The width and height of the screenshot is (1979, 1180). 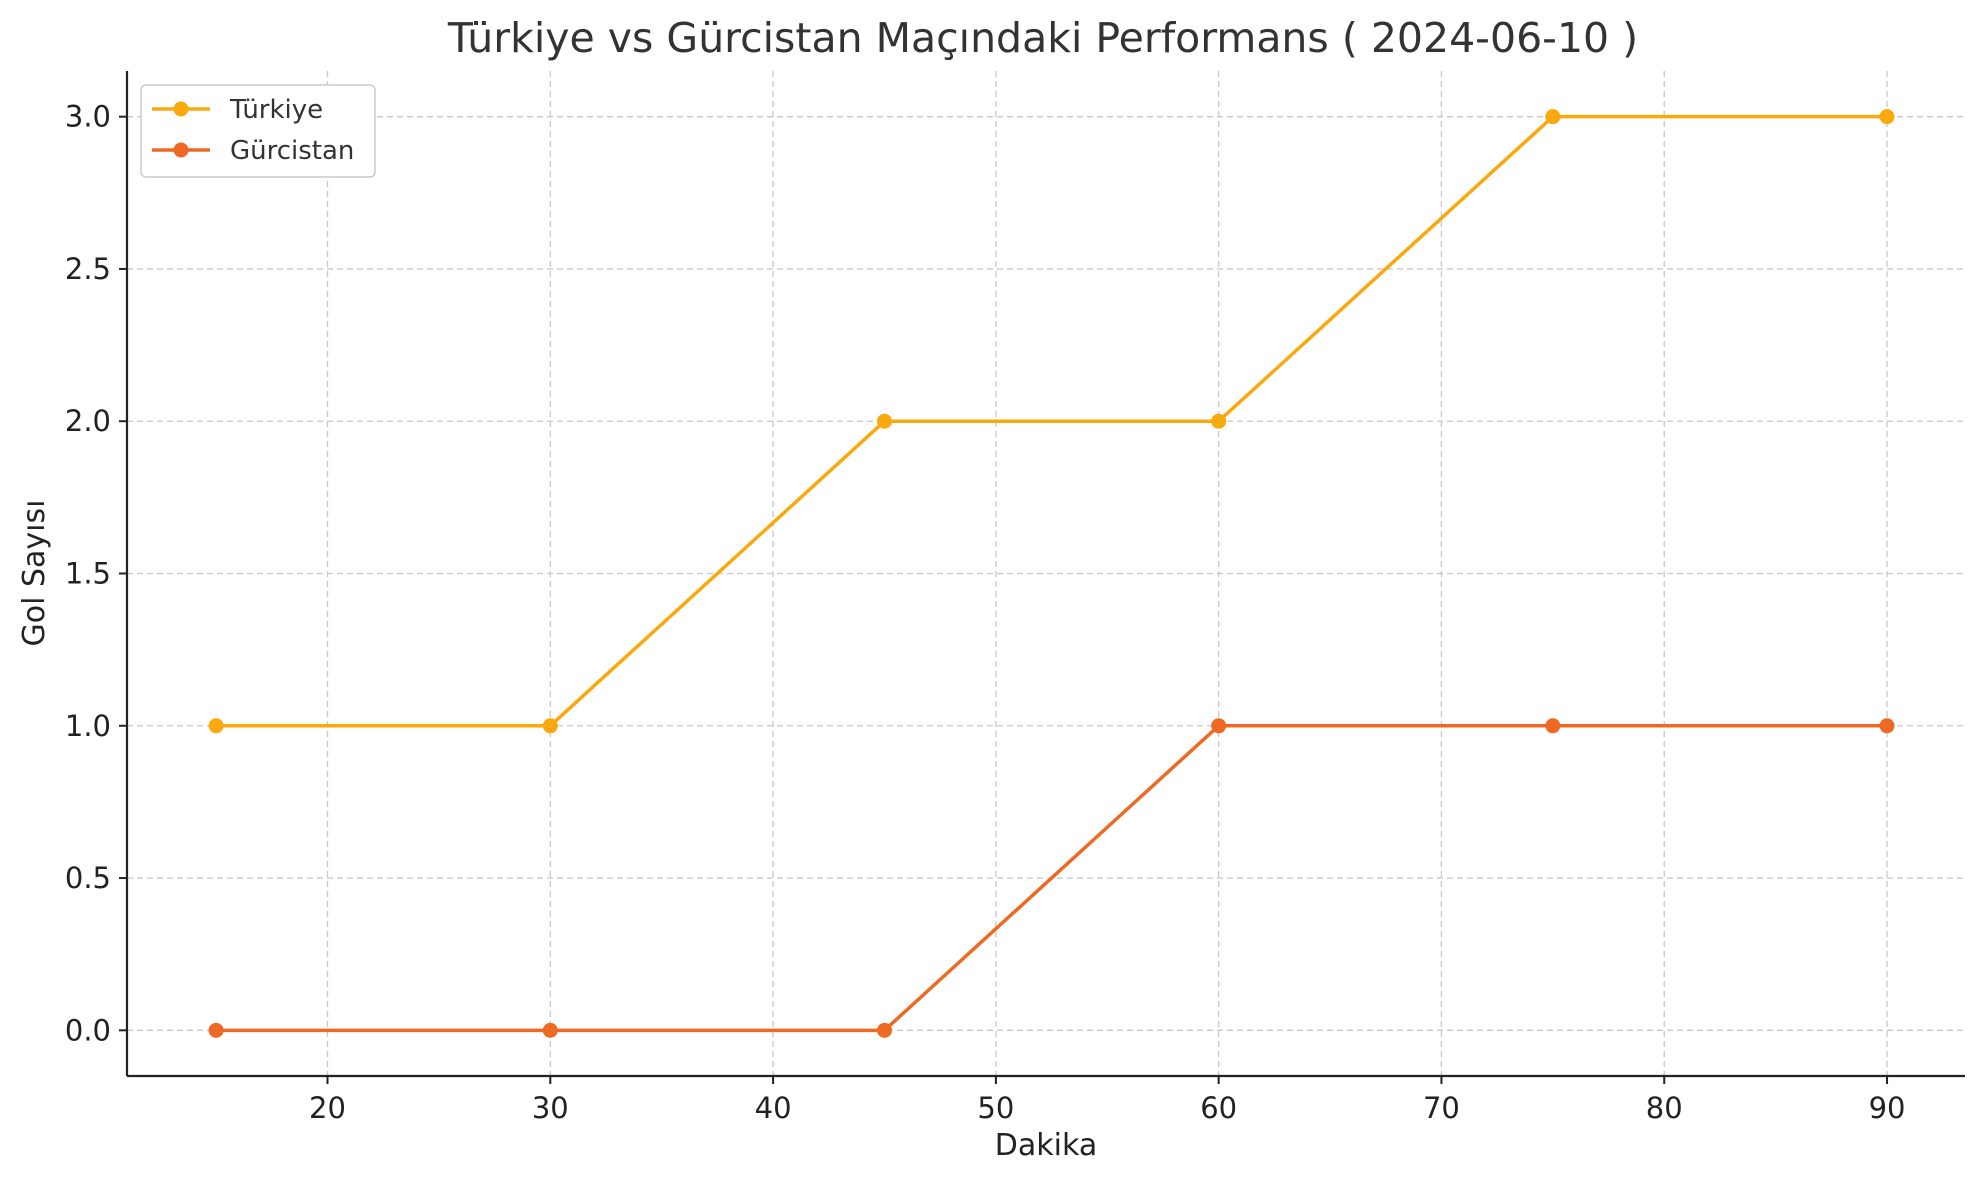 I want to click on x-tick-label: 90, so click(x=1887, y=1108).